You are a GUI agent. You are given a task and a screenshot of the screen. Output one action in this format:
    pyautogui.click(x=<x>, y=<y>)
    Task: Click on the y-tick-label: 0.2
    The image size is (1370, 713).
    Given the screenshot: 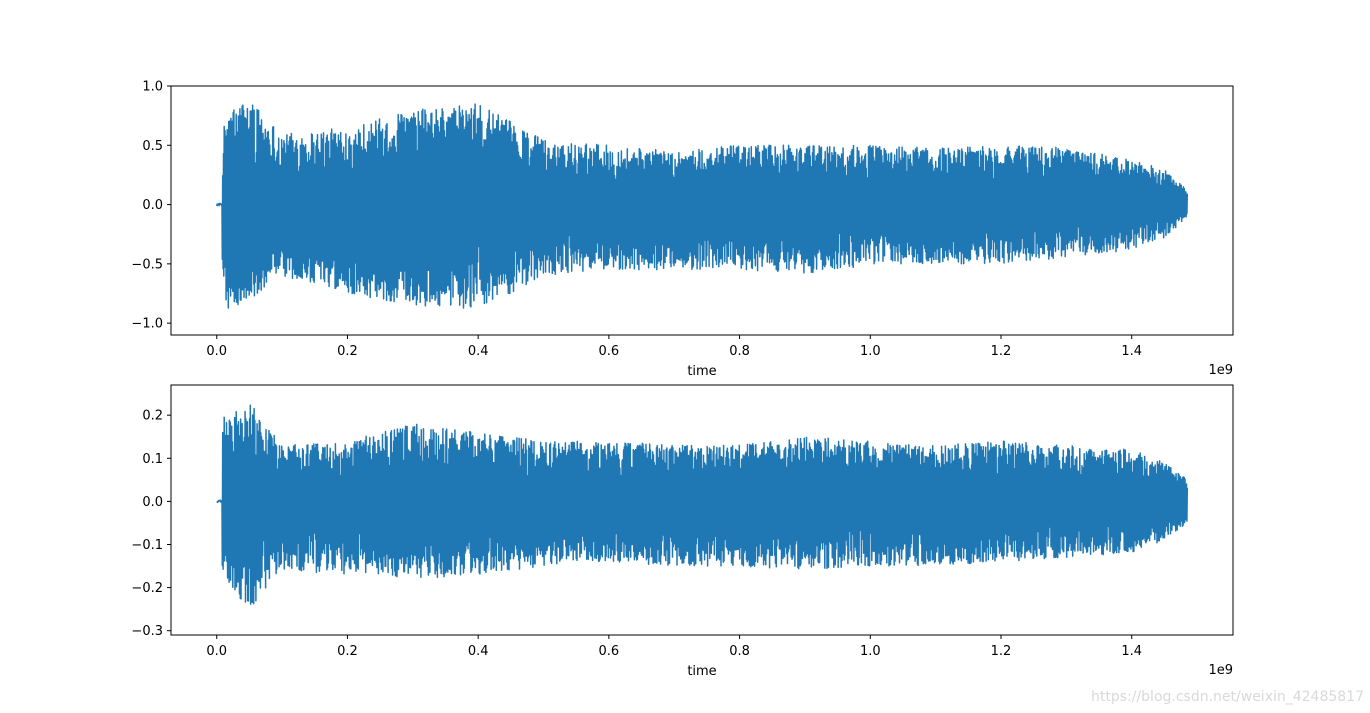 What is the action you would take?
    pyautogui.click(x=152, y=416)
    